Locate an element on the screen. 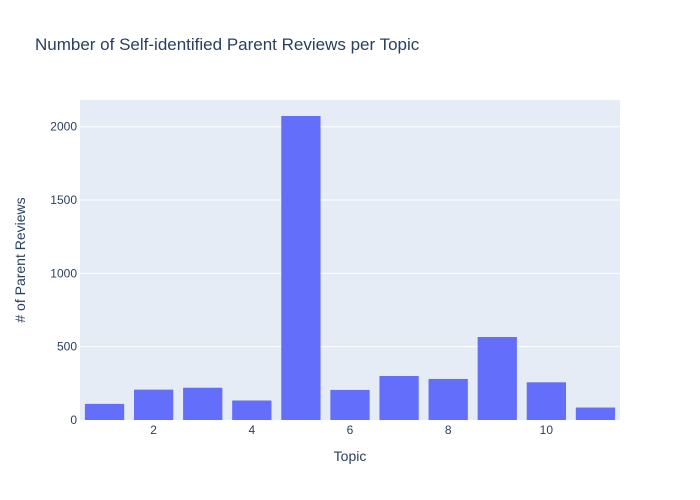 The image size is (700, 500). y-tick-label: 1500 is located at coordinates (63, 200).